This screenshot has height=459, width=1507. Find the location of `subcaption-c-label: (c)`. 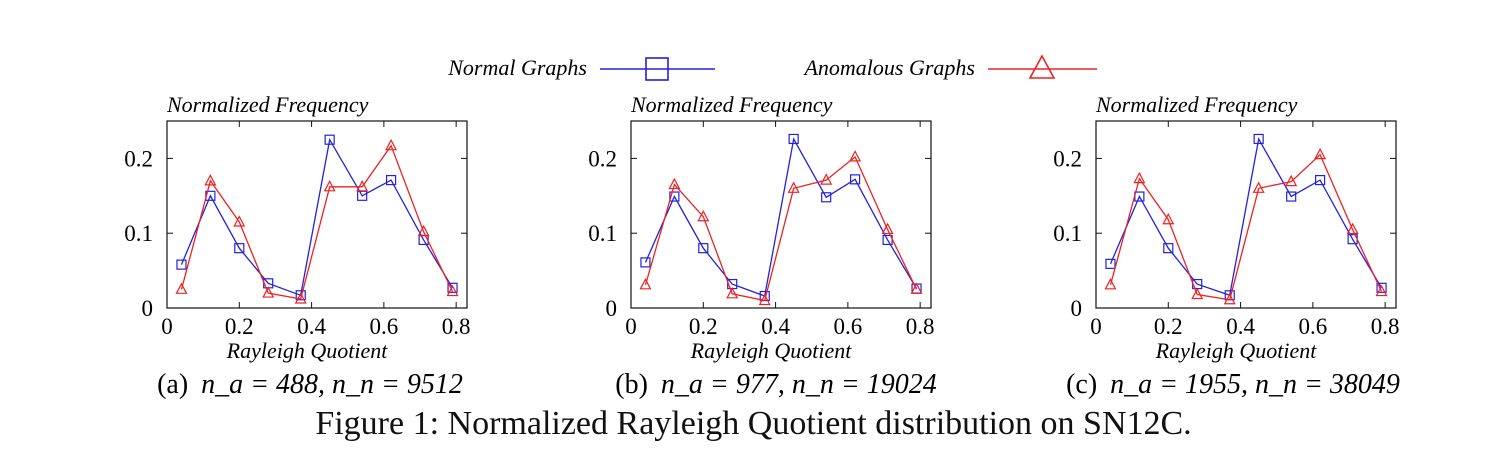

subcaption-c-label: (c) is located at coordinates (1081, 384).